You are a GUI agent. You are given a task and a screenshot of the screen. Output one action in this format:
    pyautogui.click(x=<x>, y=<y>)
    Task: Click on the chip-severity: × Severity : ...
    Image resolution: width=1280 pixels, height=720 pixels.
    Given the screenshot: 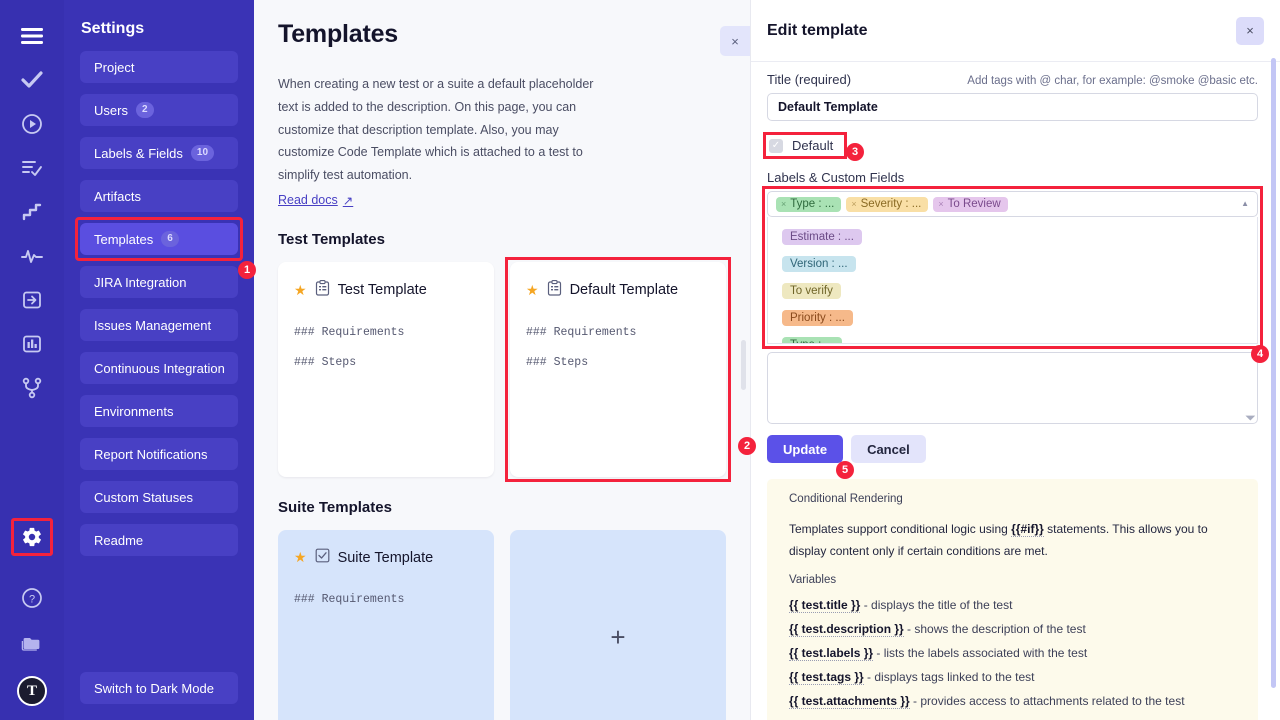 What is the action you would take?
    pyautogui.click(x=887, y=204)
    